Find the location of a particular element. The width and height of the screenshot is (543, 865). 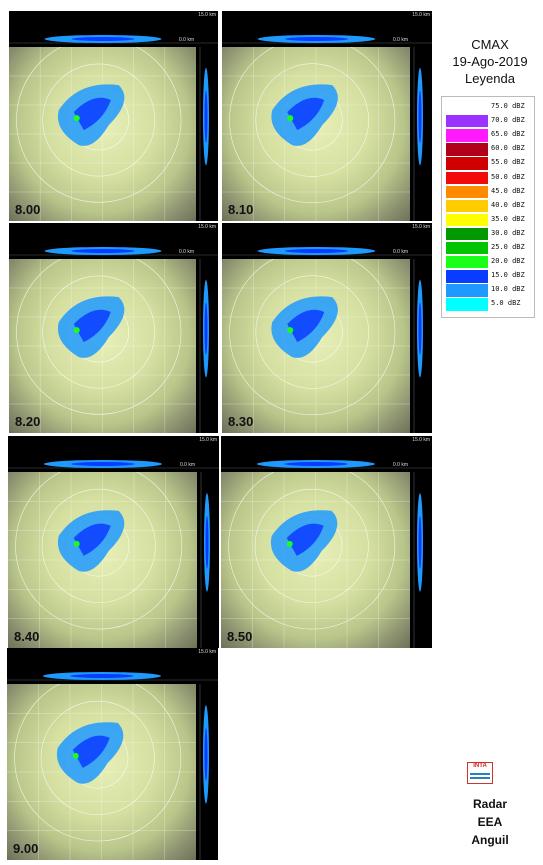

legend-label: 10.0 dBZ is located at coordinates (508, 289).